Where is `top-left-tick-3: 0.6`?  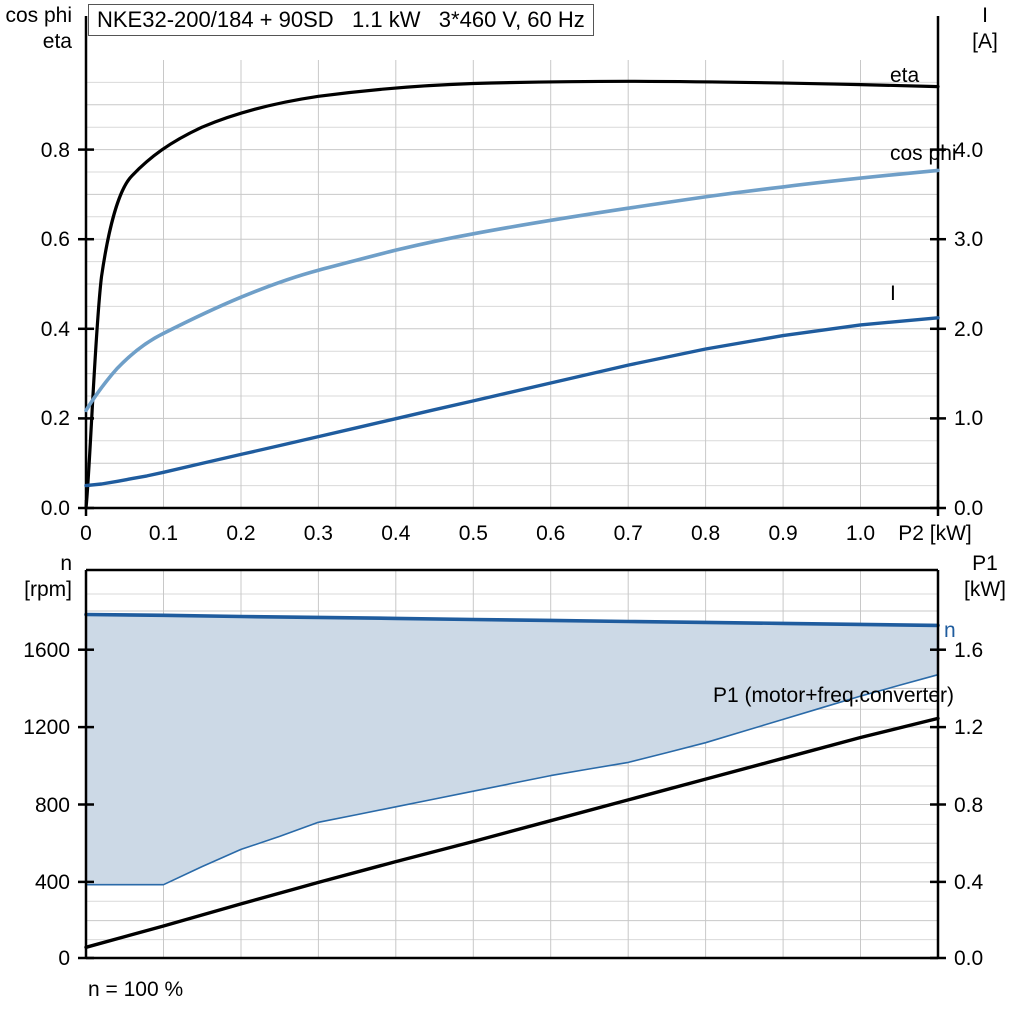 top-left-tick-3: 0.6 is located at coordinates (55, 239).